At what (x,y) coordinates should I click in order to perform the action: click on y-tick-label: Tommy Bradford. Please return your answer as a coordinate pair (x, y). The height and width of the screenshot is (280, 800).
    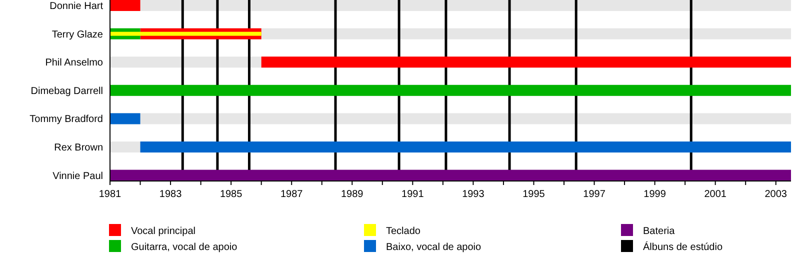
    Looking at the image, I should click on (66, 120).